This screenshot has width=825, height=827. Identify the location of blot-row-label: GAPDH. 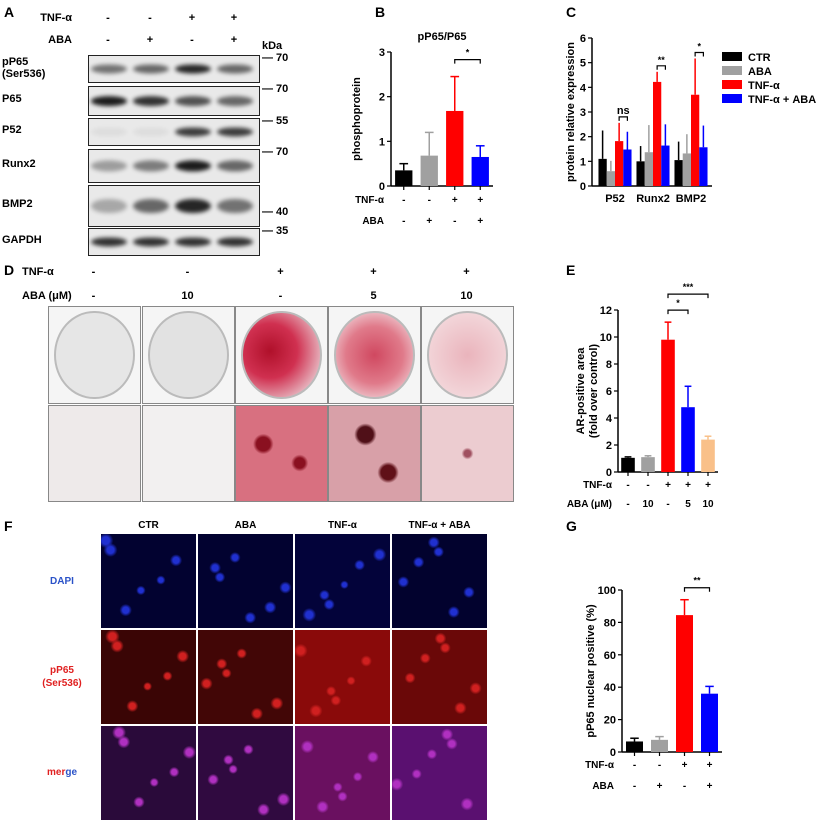
(22, 240).